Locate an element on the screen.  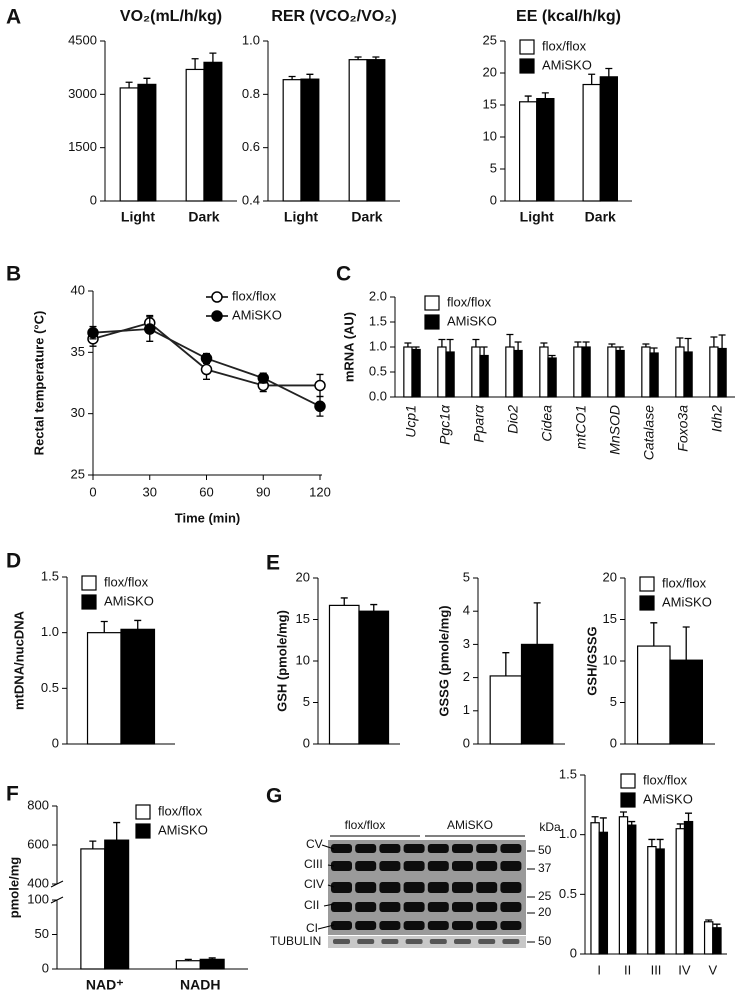
x-tick-label: V is located at coordinates (712, 969).